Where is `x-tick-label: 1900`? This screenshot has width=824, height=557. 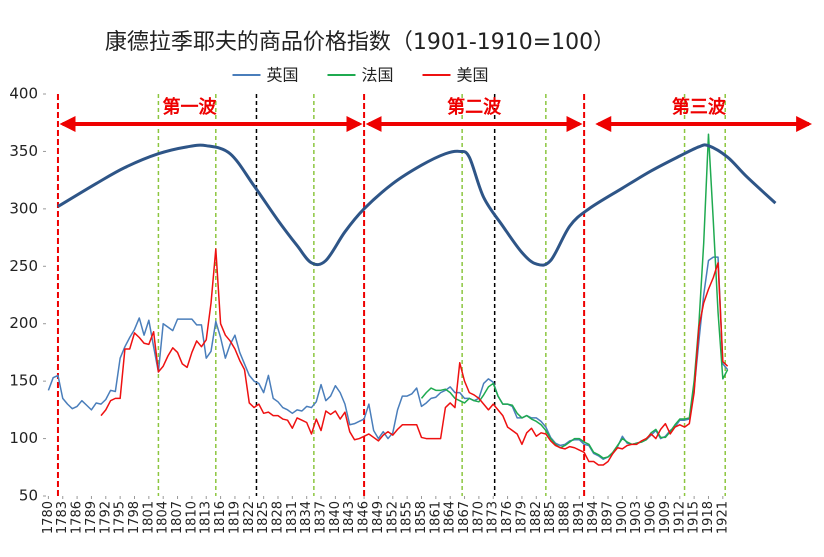 x-tick-label: 1900 is located at coordinates (622, 517).